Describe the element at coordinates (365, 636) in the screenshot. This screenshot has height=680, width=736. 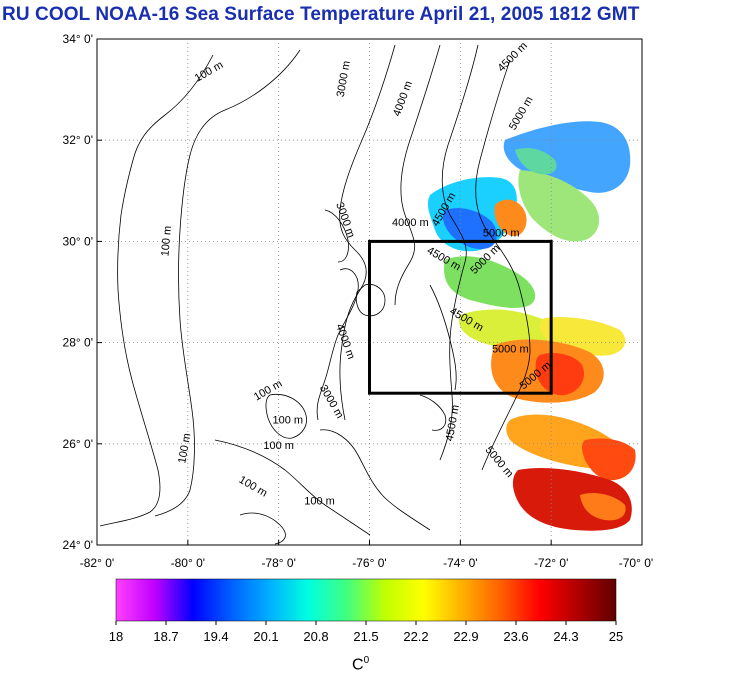
I see `colorbar-tick-label: 21.5` at that location.